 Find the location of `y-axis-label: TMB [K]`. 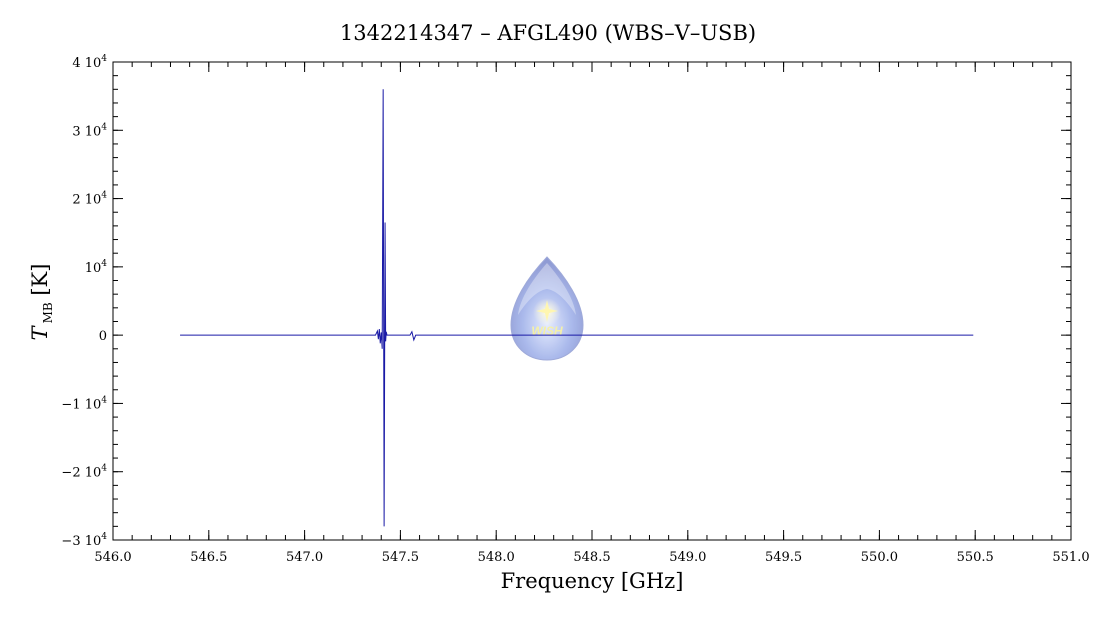

y-axis-label: TMB [K] is located at coordinates (41, 302).